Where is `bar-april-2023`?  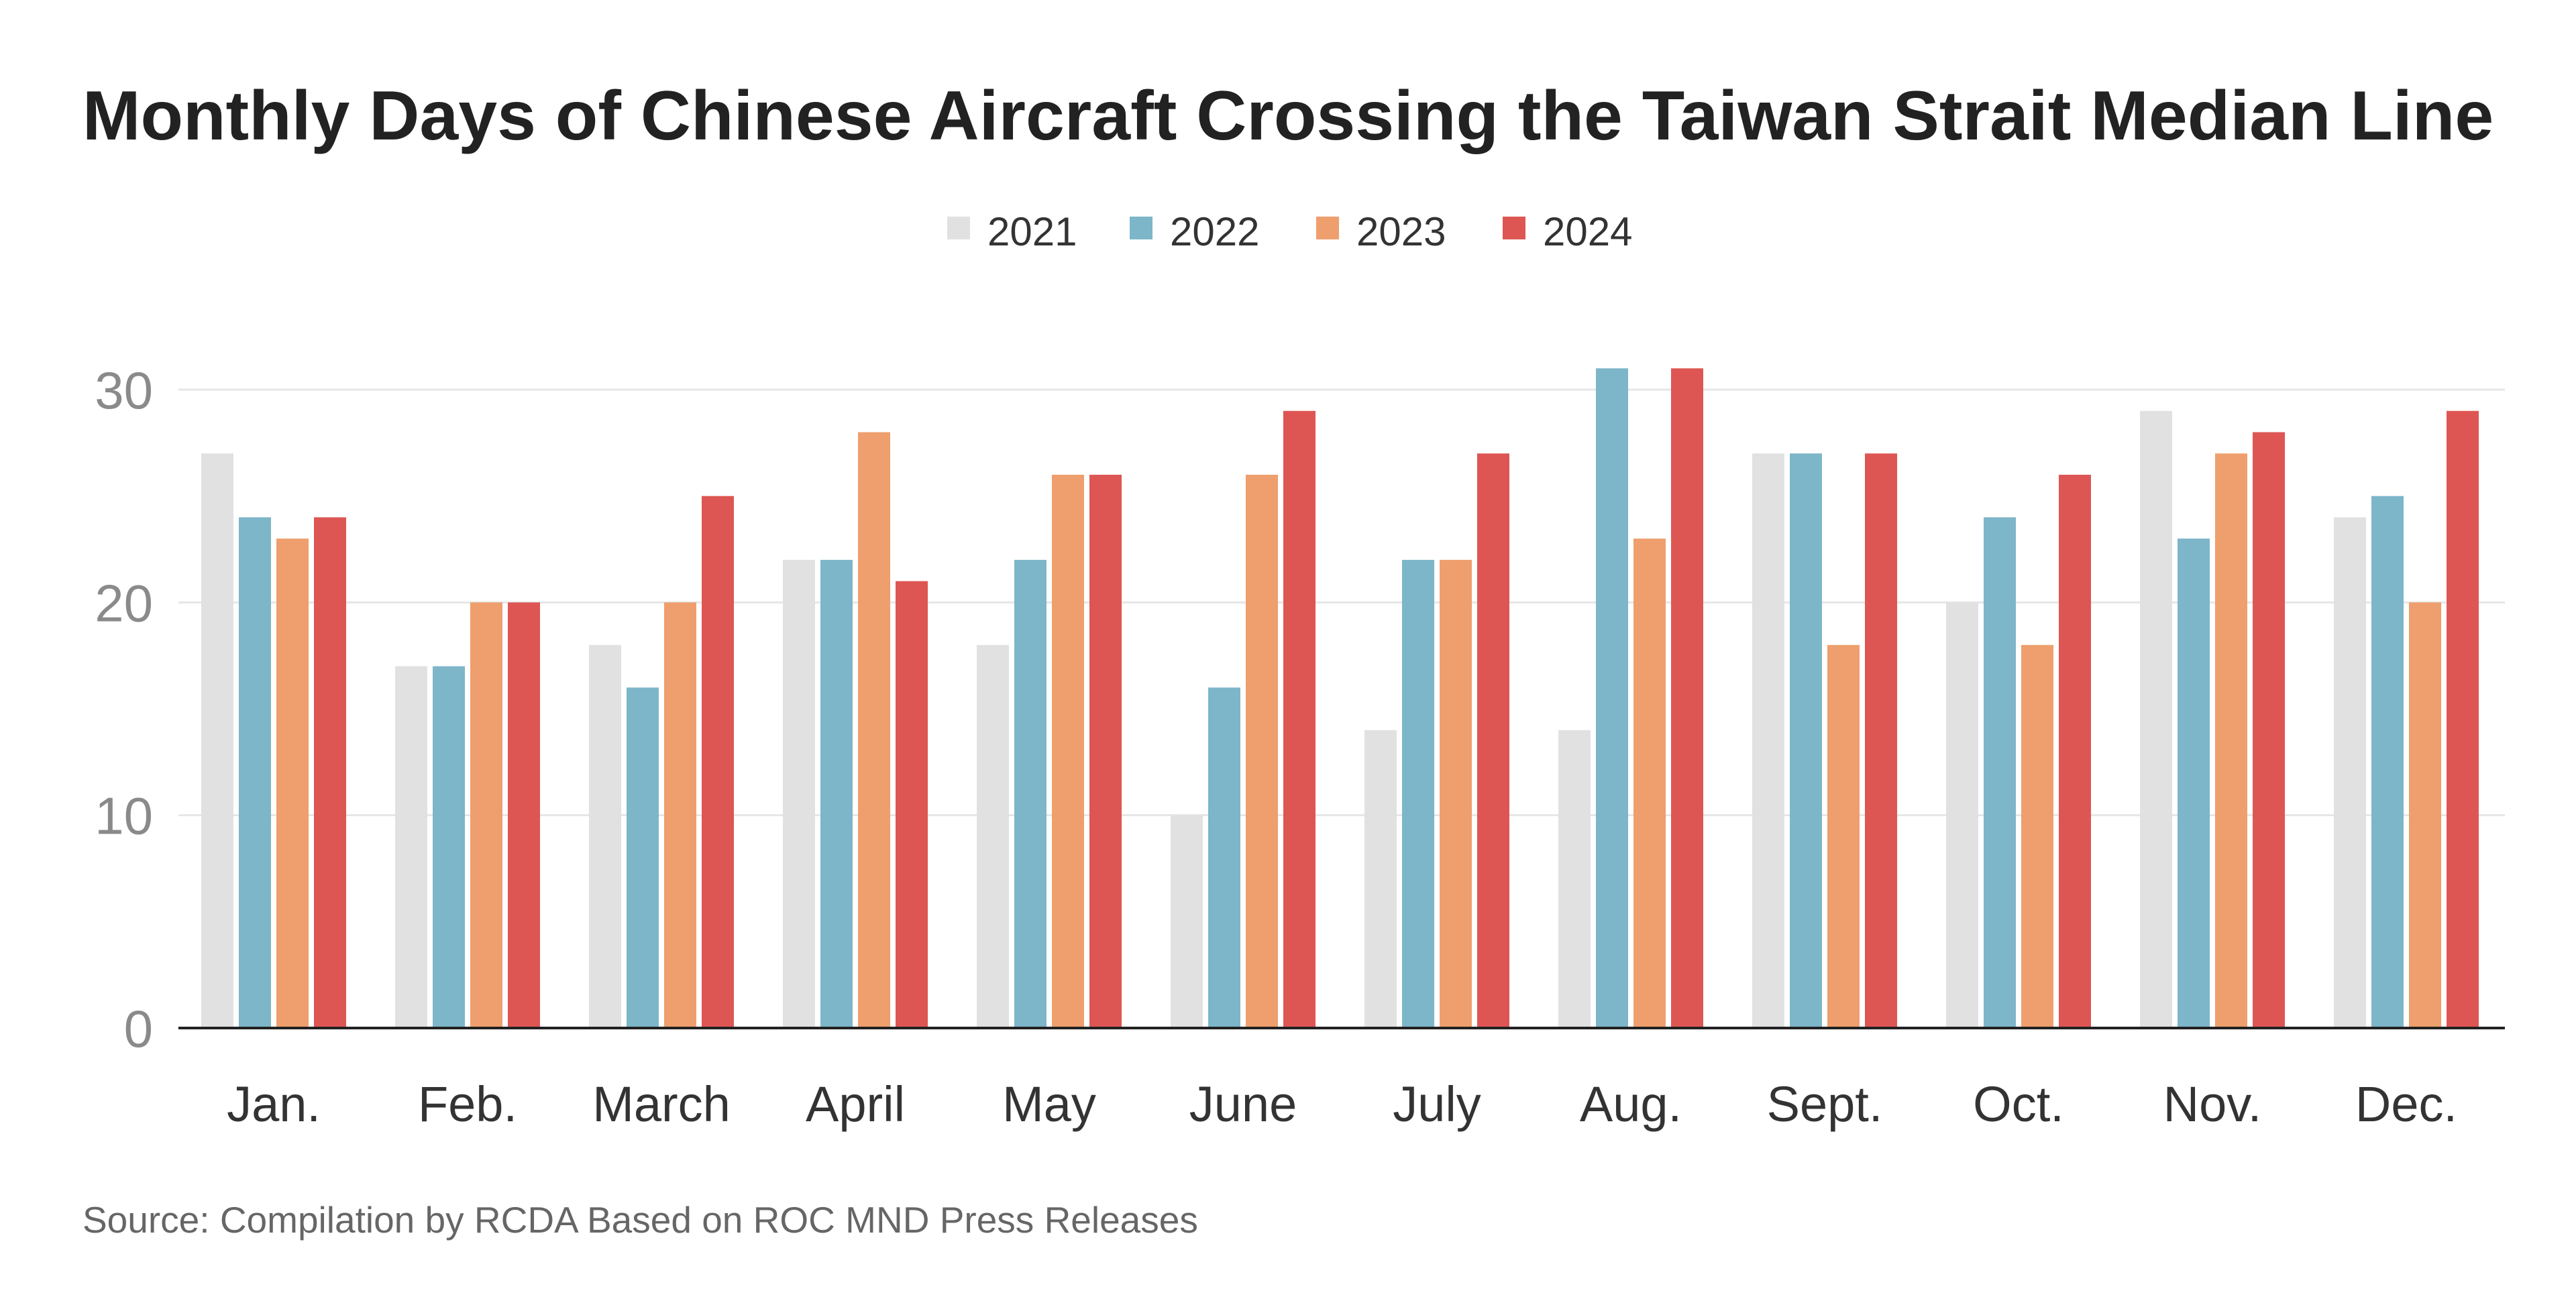 bar-april-2023 is located at coordinates (874, 730).